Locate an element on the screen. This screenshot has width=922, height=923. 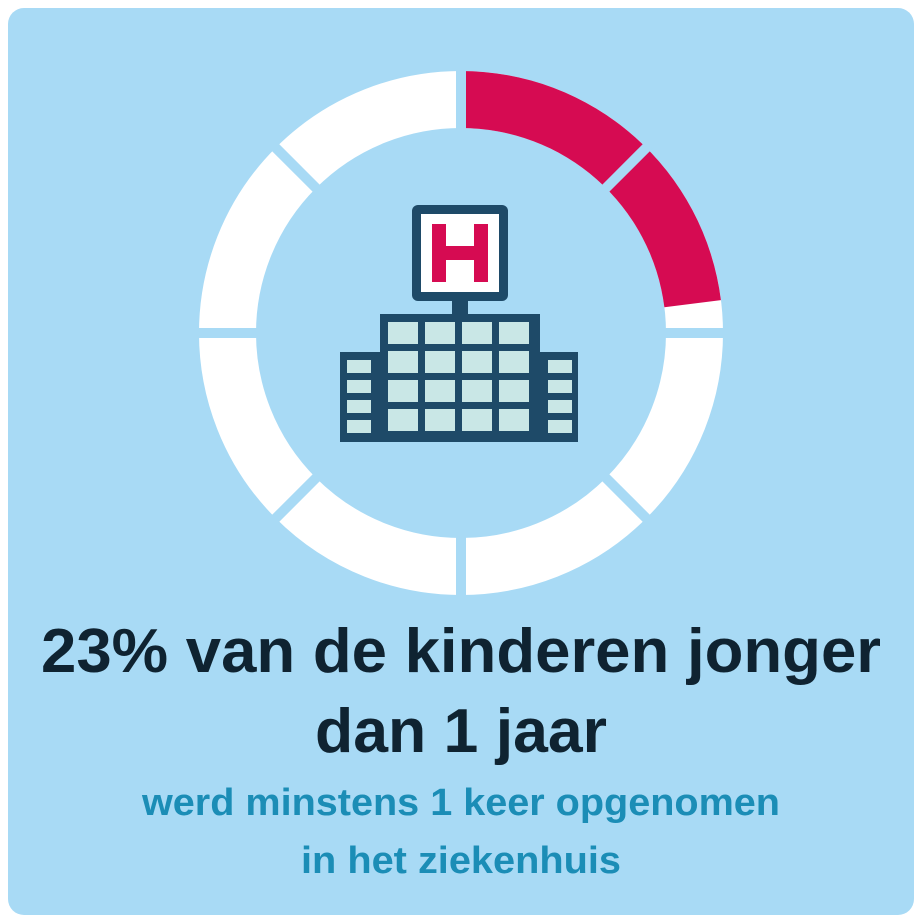
subtitle: in het ziekenhuis is located at coordinates (461, 861).